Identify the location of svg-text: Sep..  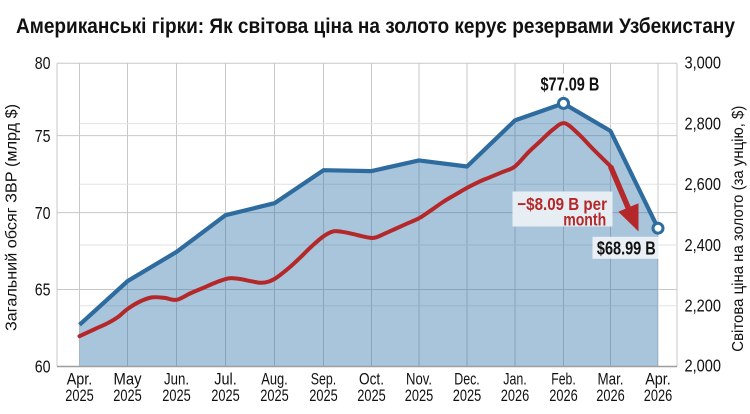
(324, 380).